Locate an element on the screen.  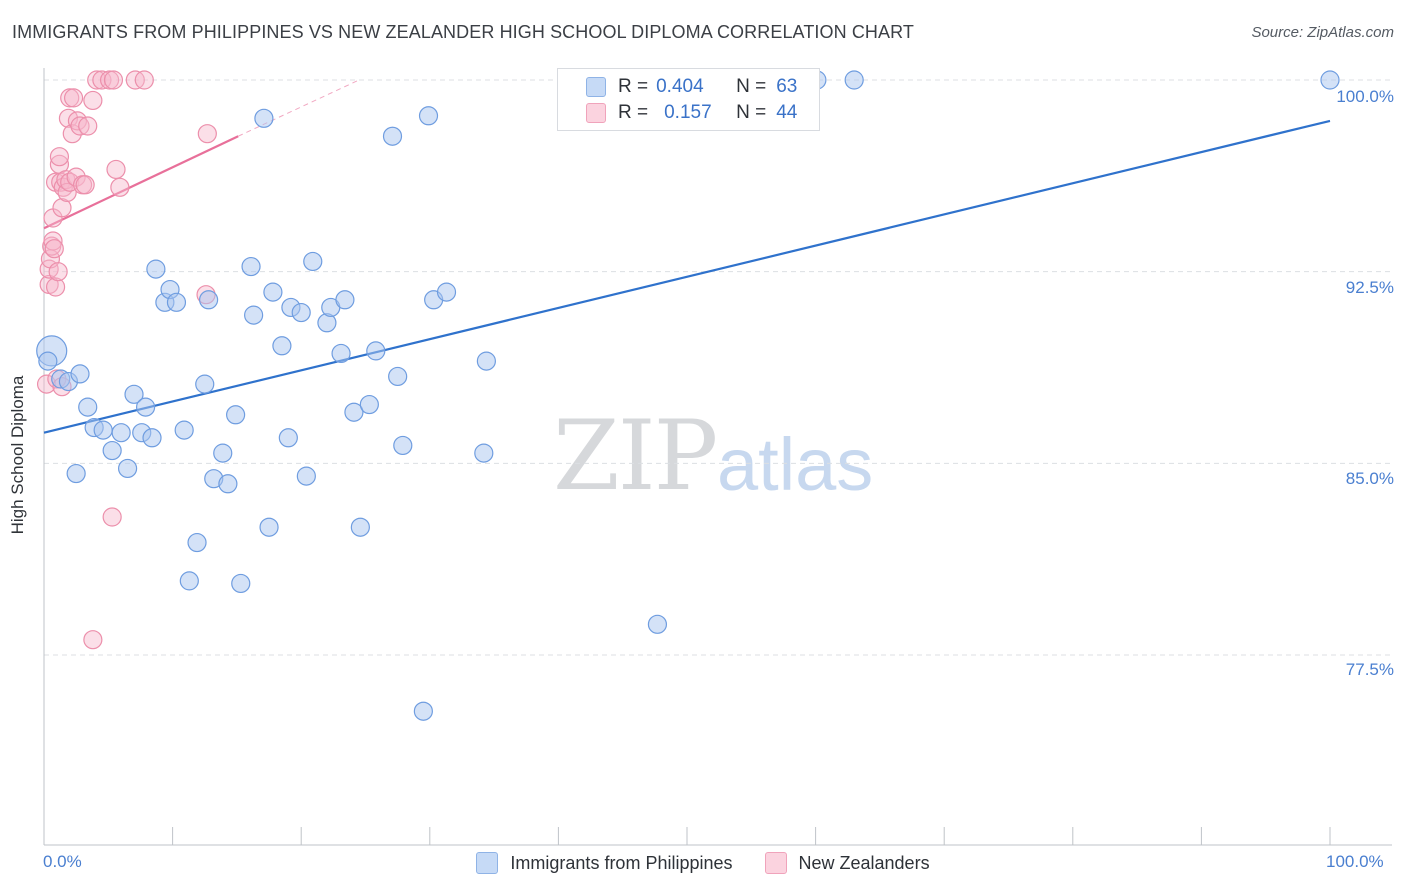
new-zealanders-trend is located at coordinates (201, 154).